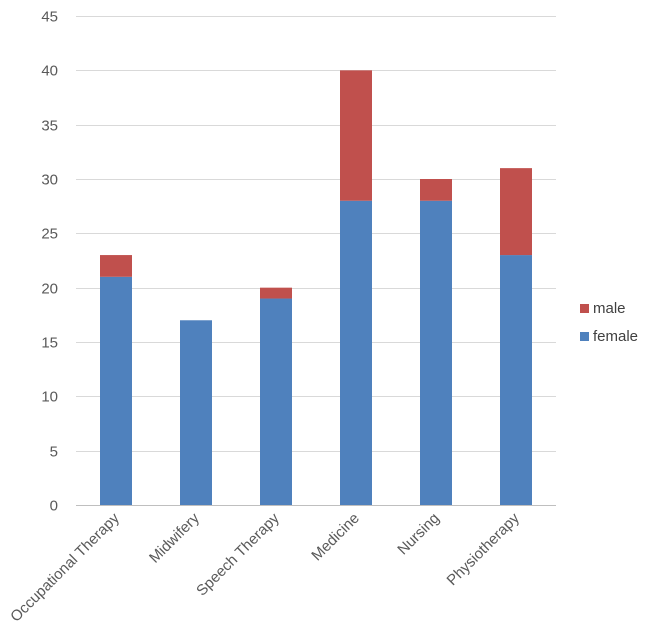 Image resolution: width=646 pixels, height=643 pixels. I want to click on bar-female-medicine, so click(356, 352).